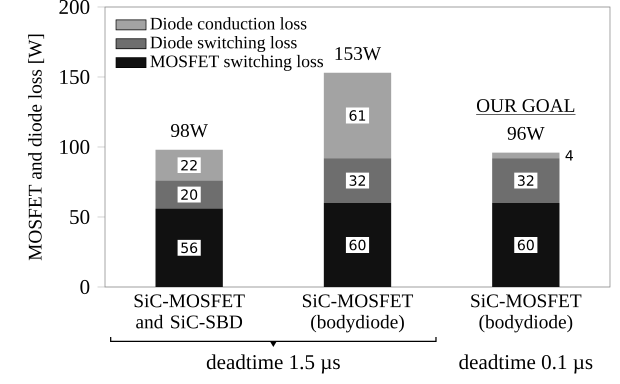 This screenshot has height=384, width=620. What do you see at coordinates (223, 44) in the screenshot?
I see `legend-label: Diode switching loss` at bounding box center [223, 44].